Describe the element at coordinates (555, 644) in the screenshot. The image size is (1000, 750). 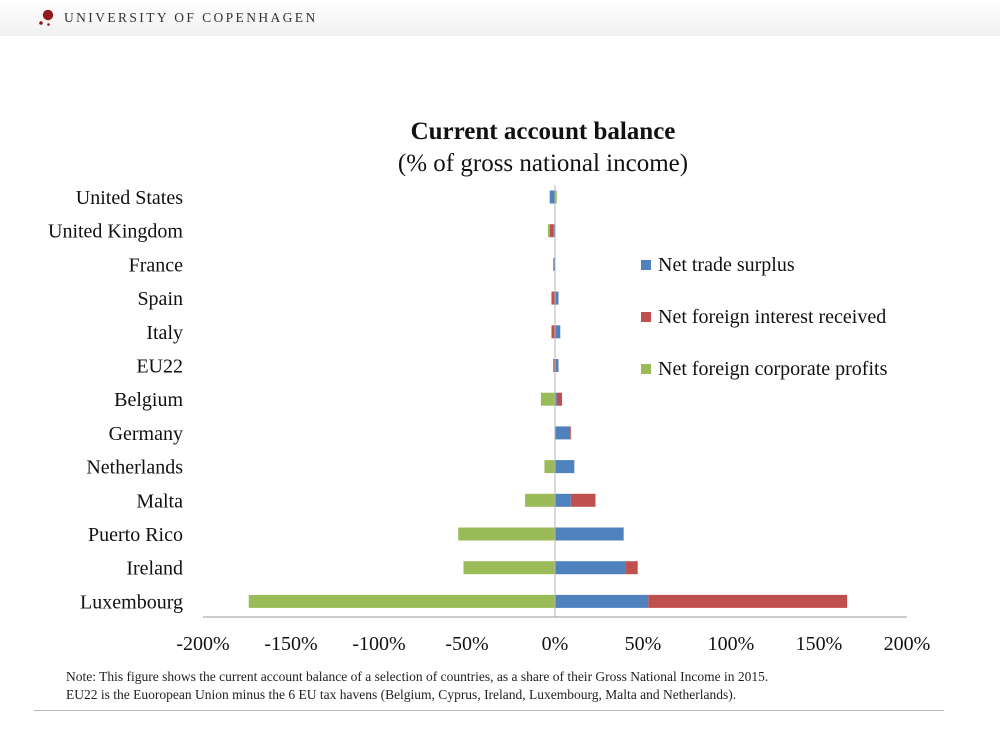
I see `x-tick-label: 0%` at that location.